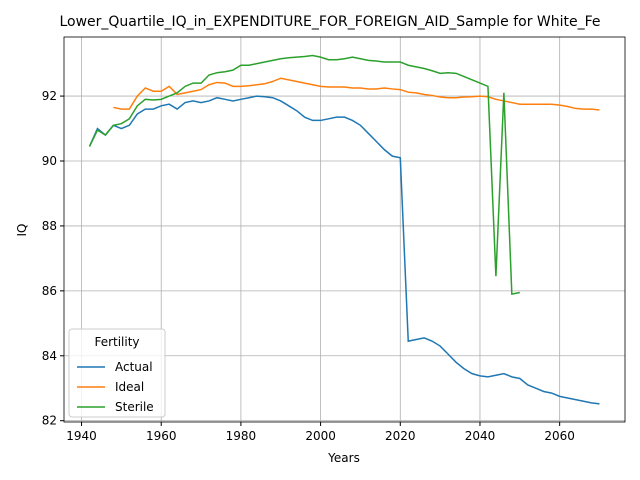 The width and height of the screenshot is (640, 480). What do you see at coordinates (320, 436) in the screenshot?
I see `x-tick-label: 2000` at bounding box center [320, 436].